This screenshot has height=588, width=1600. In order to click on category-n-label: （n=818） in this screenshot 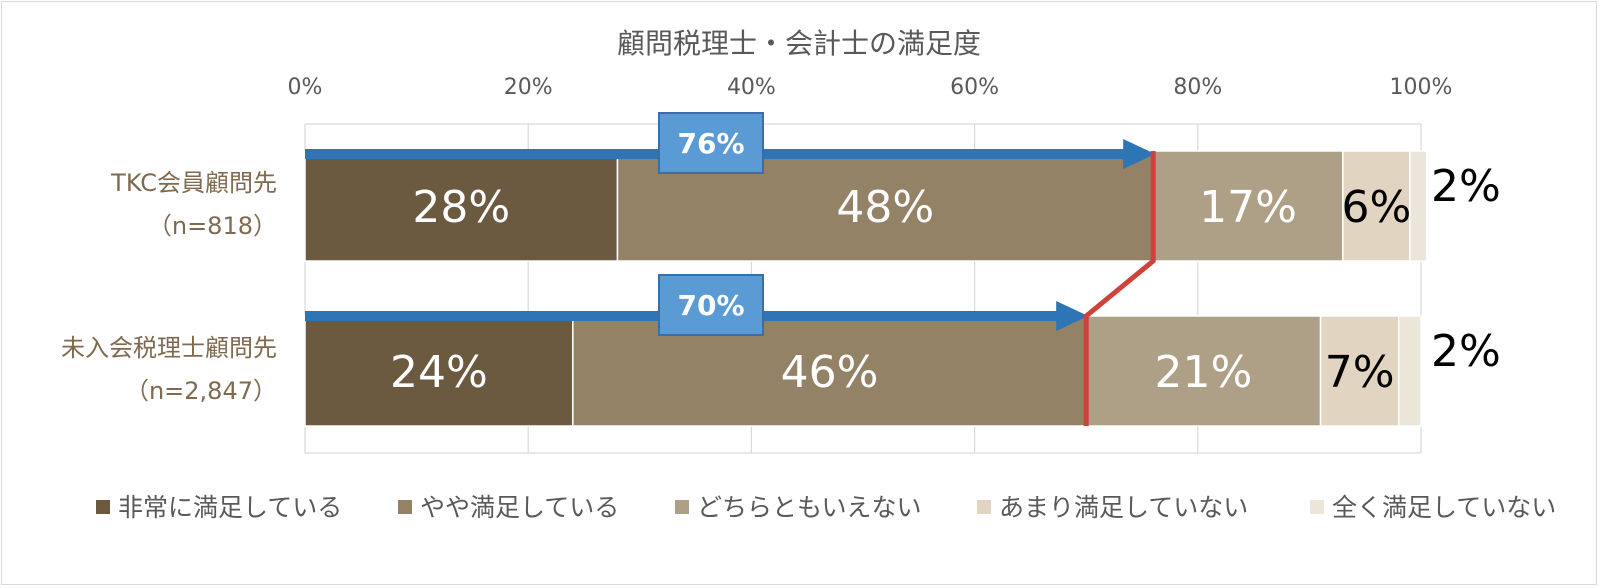, I will do `click(212, 226)`.